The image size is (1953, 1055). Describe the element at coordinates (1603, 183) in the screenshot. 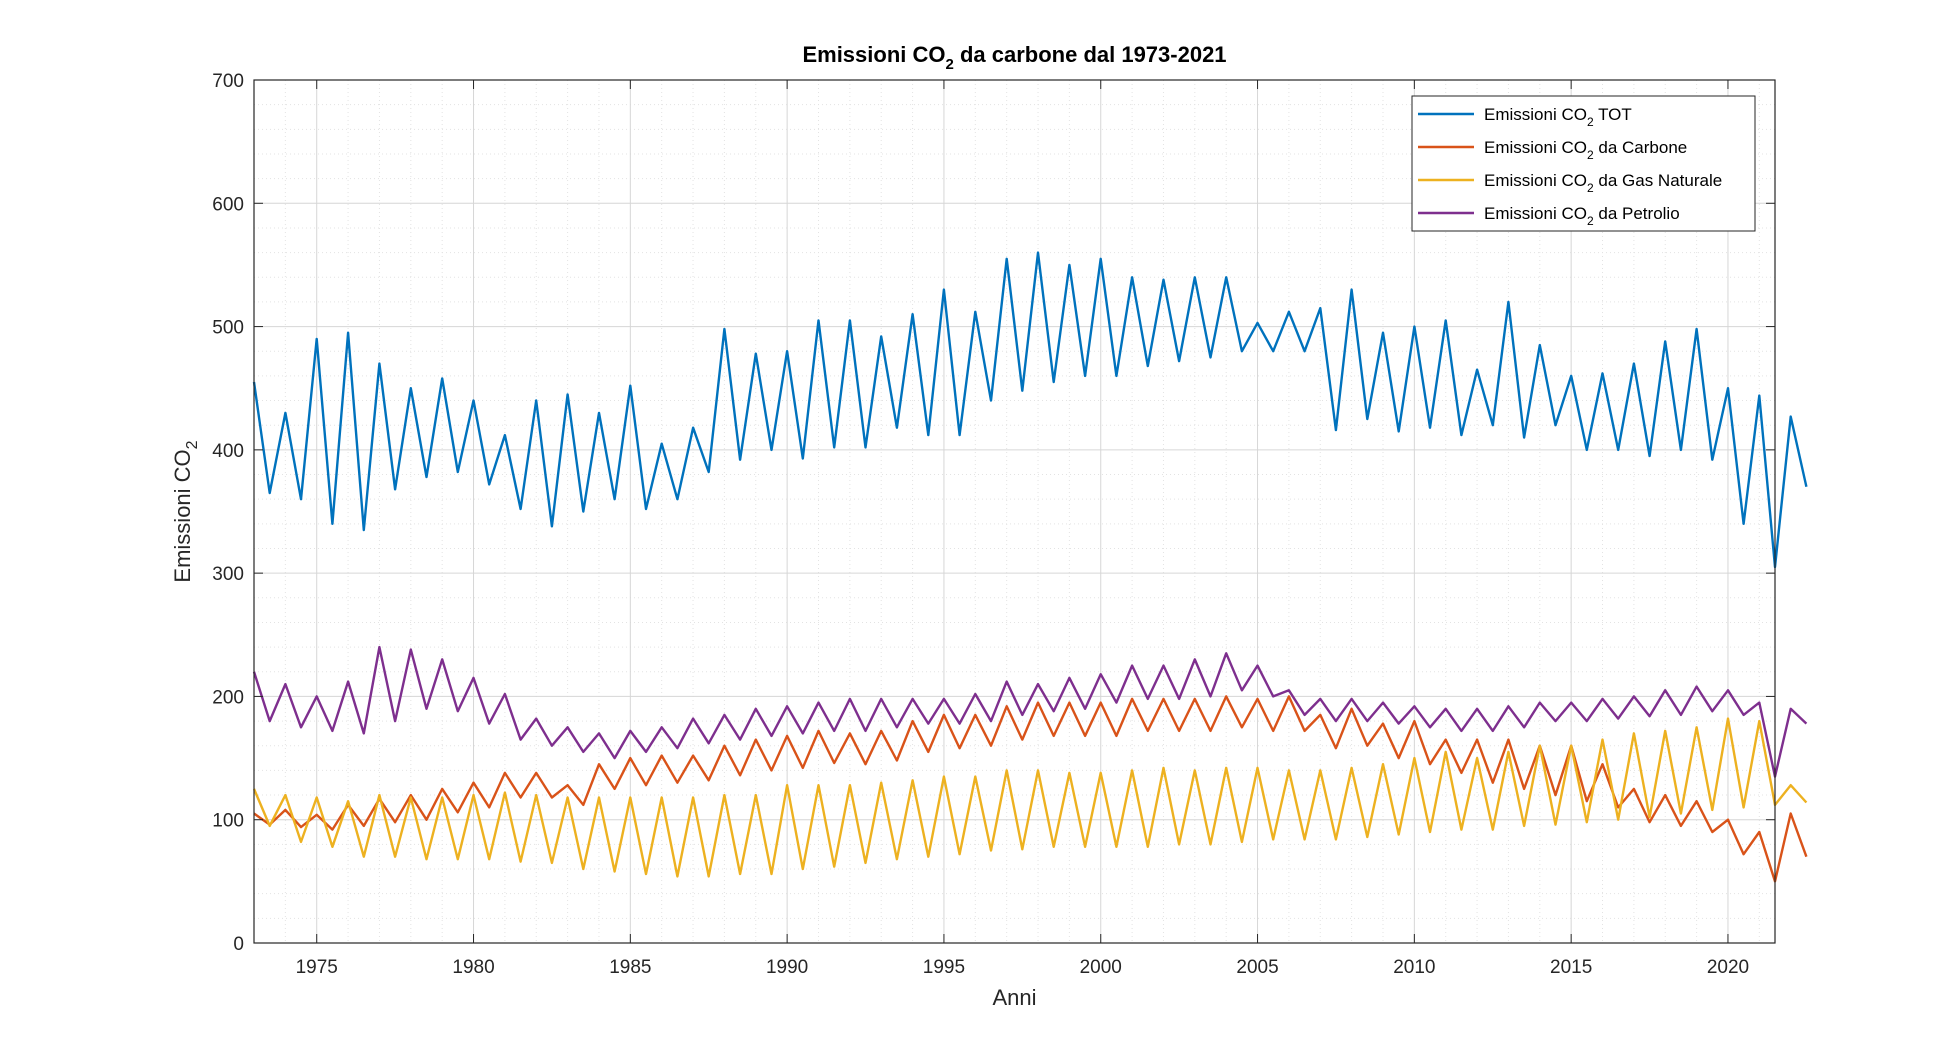

I see `legend-label: Emissioni CO2 da Gas Naturale` at that location.